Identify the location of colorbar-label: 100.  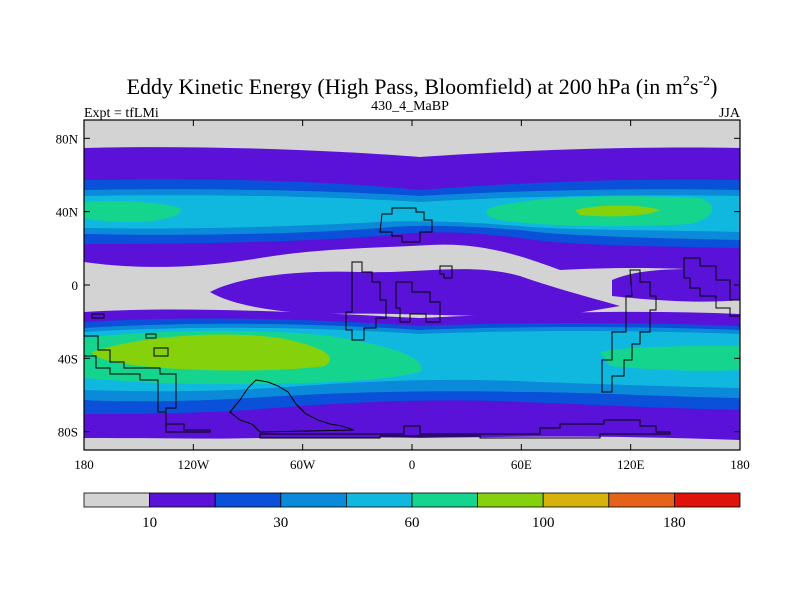
(543, 523).